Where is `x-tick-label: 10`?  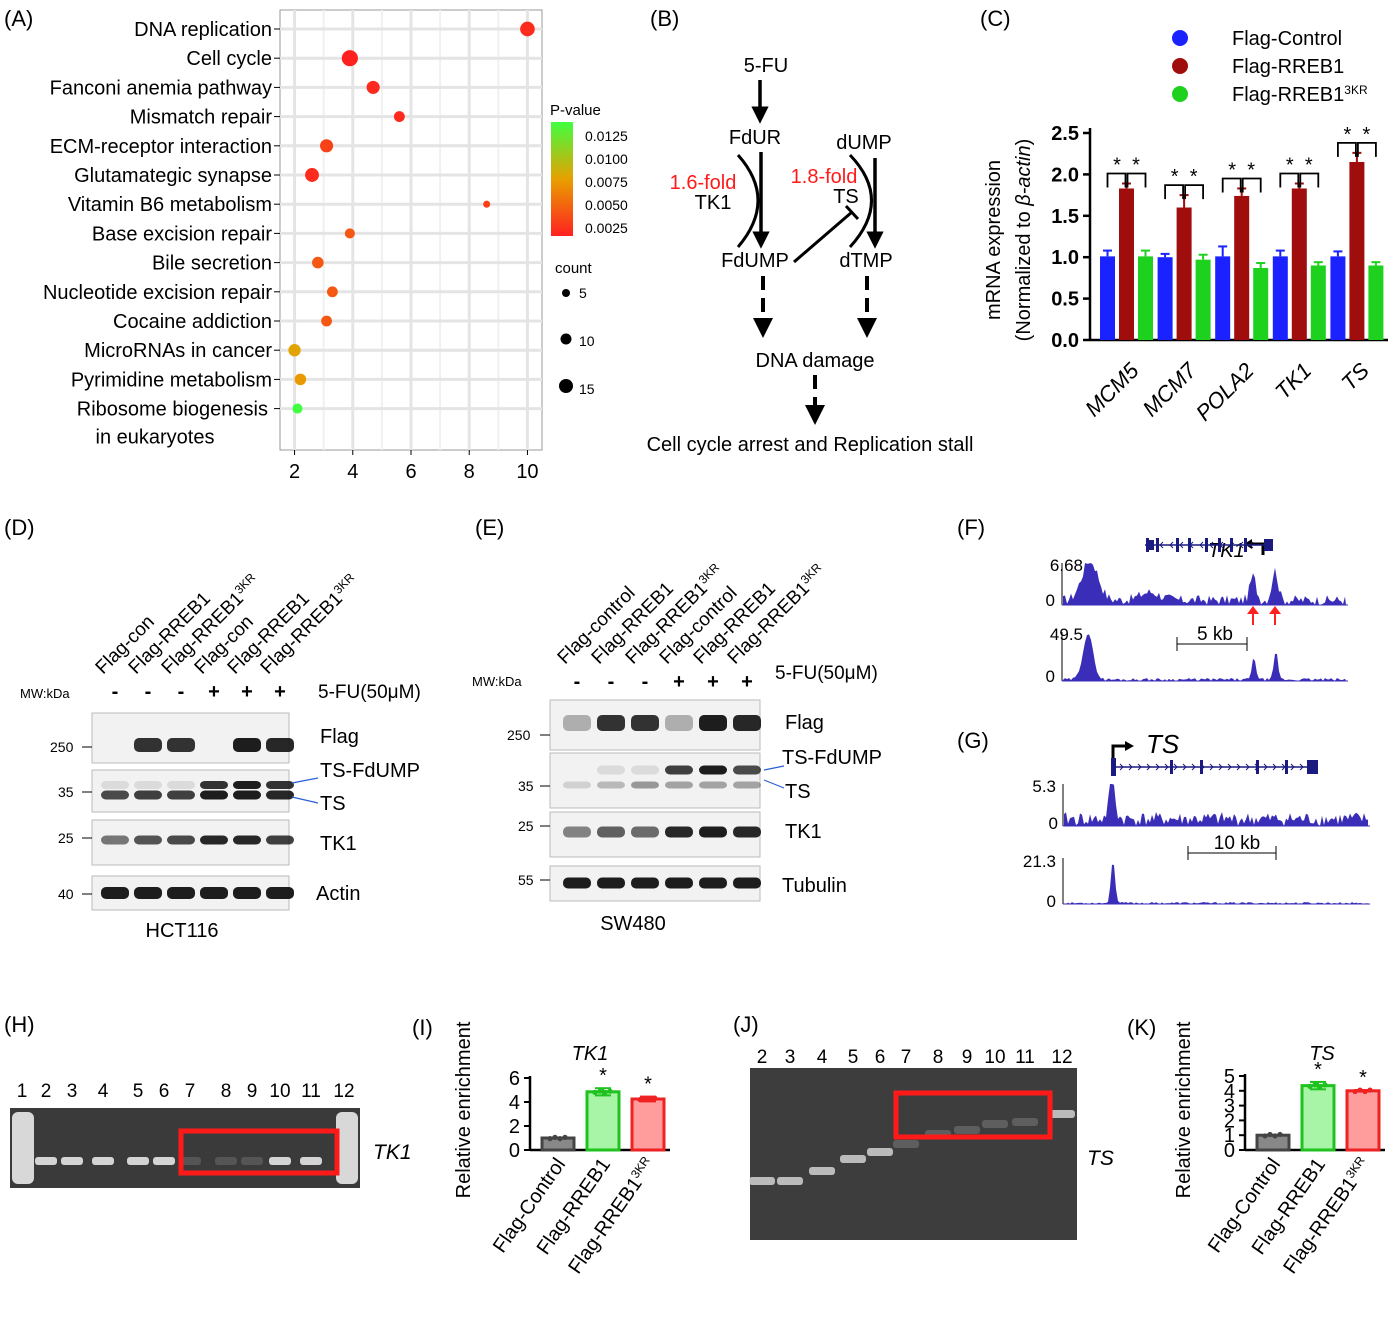
x-tick-label: 10 is located at coordinates (527, 472).